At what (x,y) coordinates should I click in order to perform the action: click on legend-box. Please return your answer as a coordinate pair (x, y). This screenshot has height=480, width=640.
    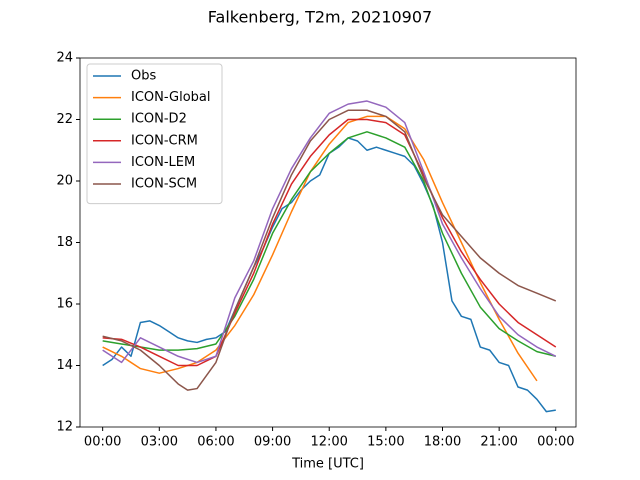
    Looking at the image, I should click on (154, 134).